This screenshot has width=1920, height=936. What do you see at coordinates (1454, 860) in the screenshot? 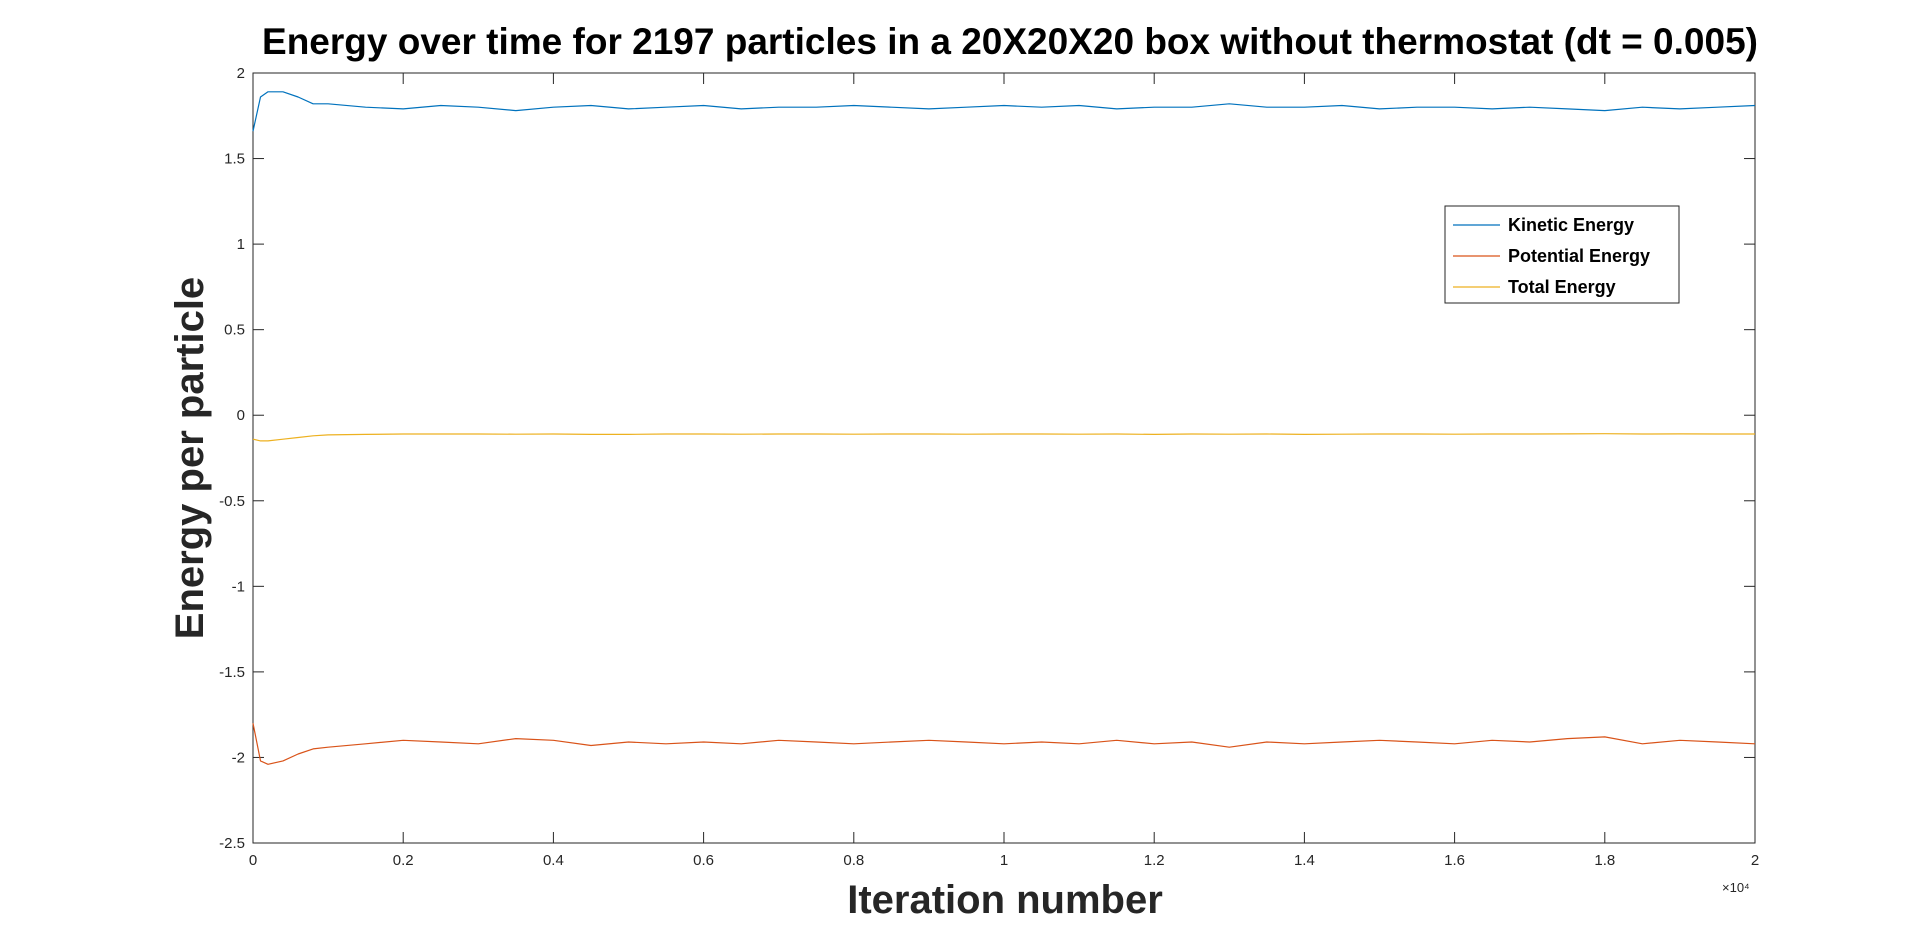
I see `x-tick-label: 1.6` at bounding box center [1454, 860].